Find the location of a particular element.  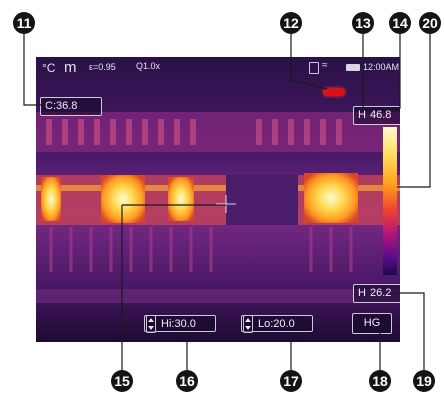

low-temperature: H 26.2 is located at coordinates (376, 293).